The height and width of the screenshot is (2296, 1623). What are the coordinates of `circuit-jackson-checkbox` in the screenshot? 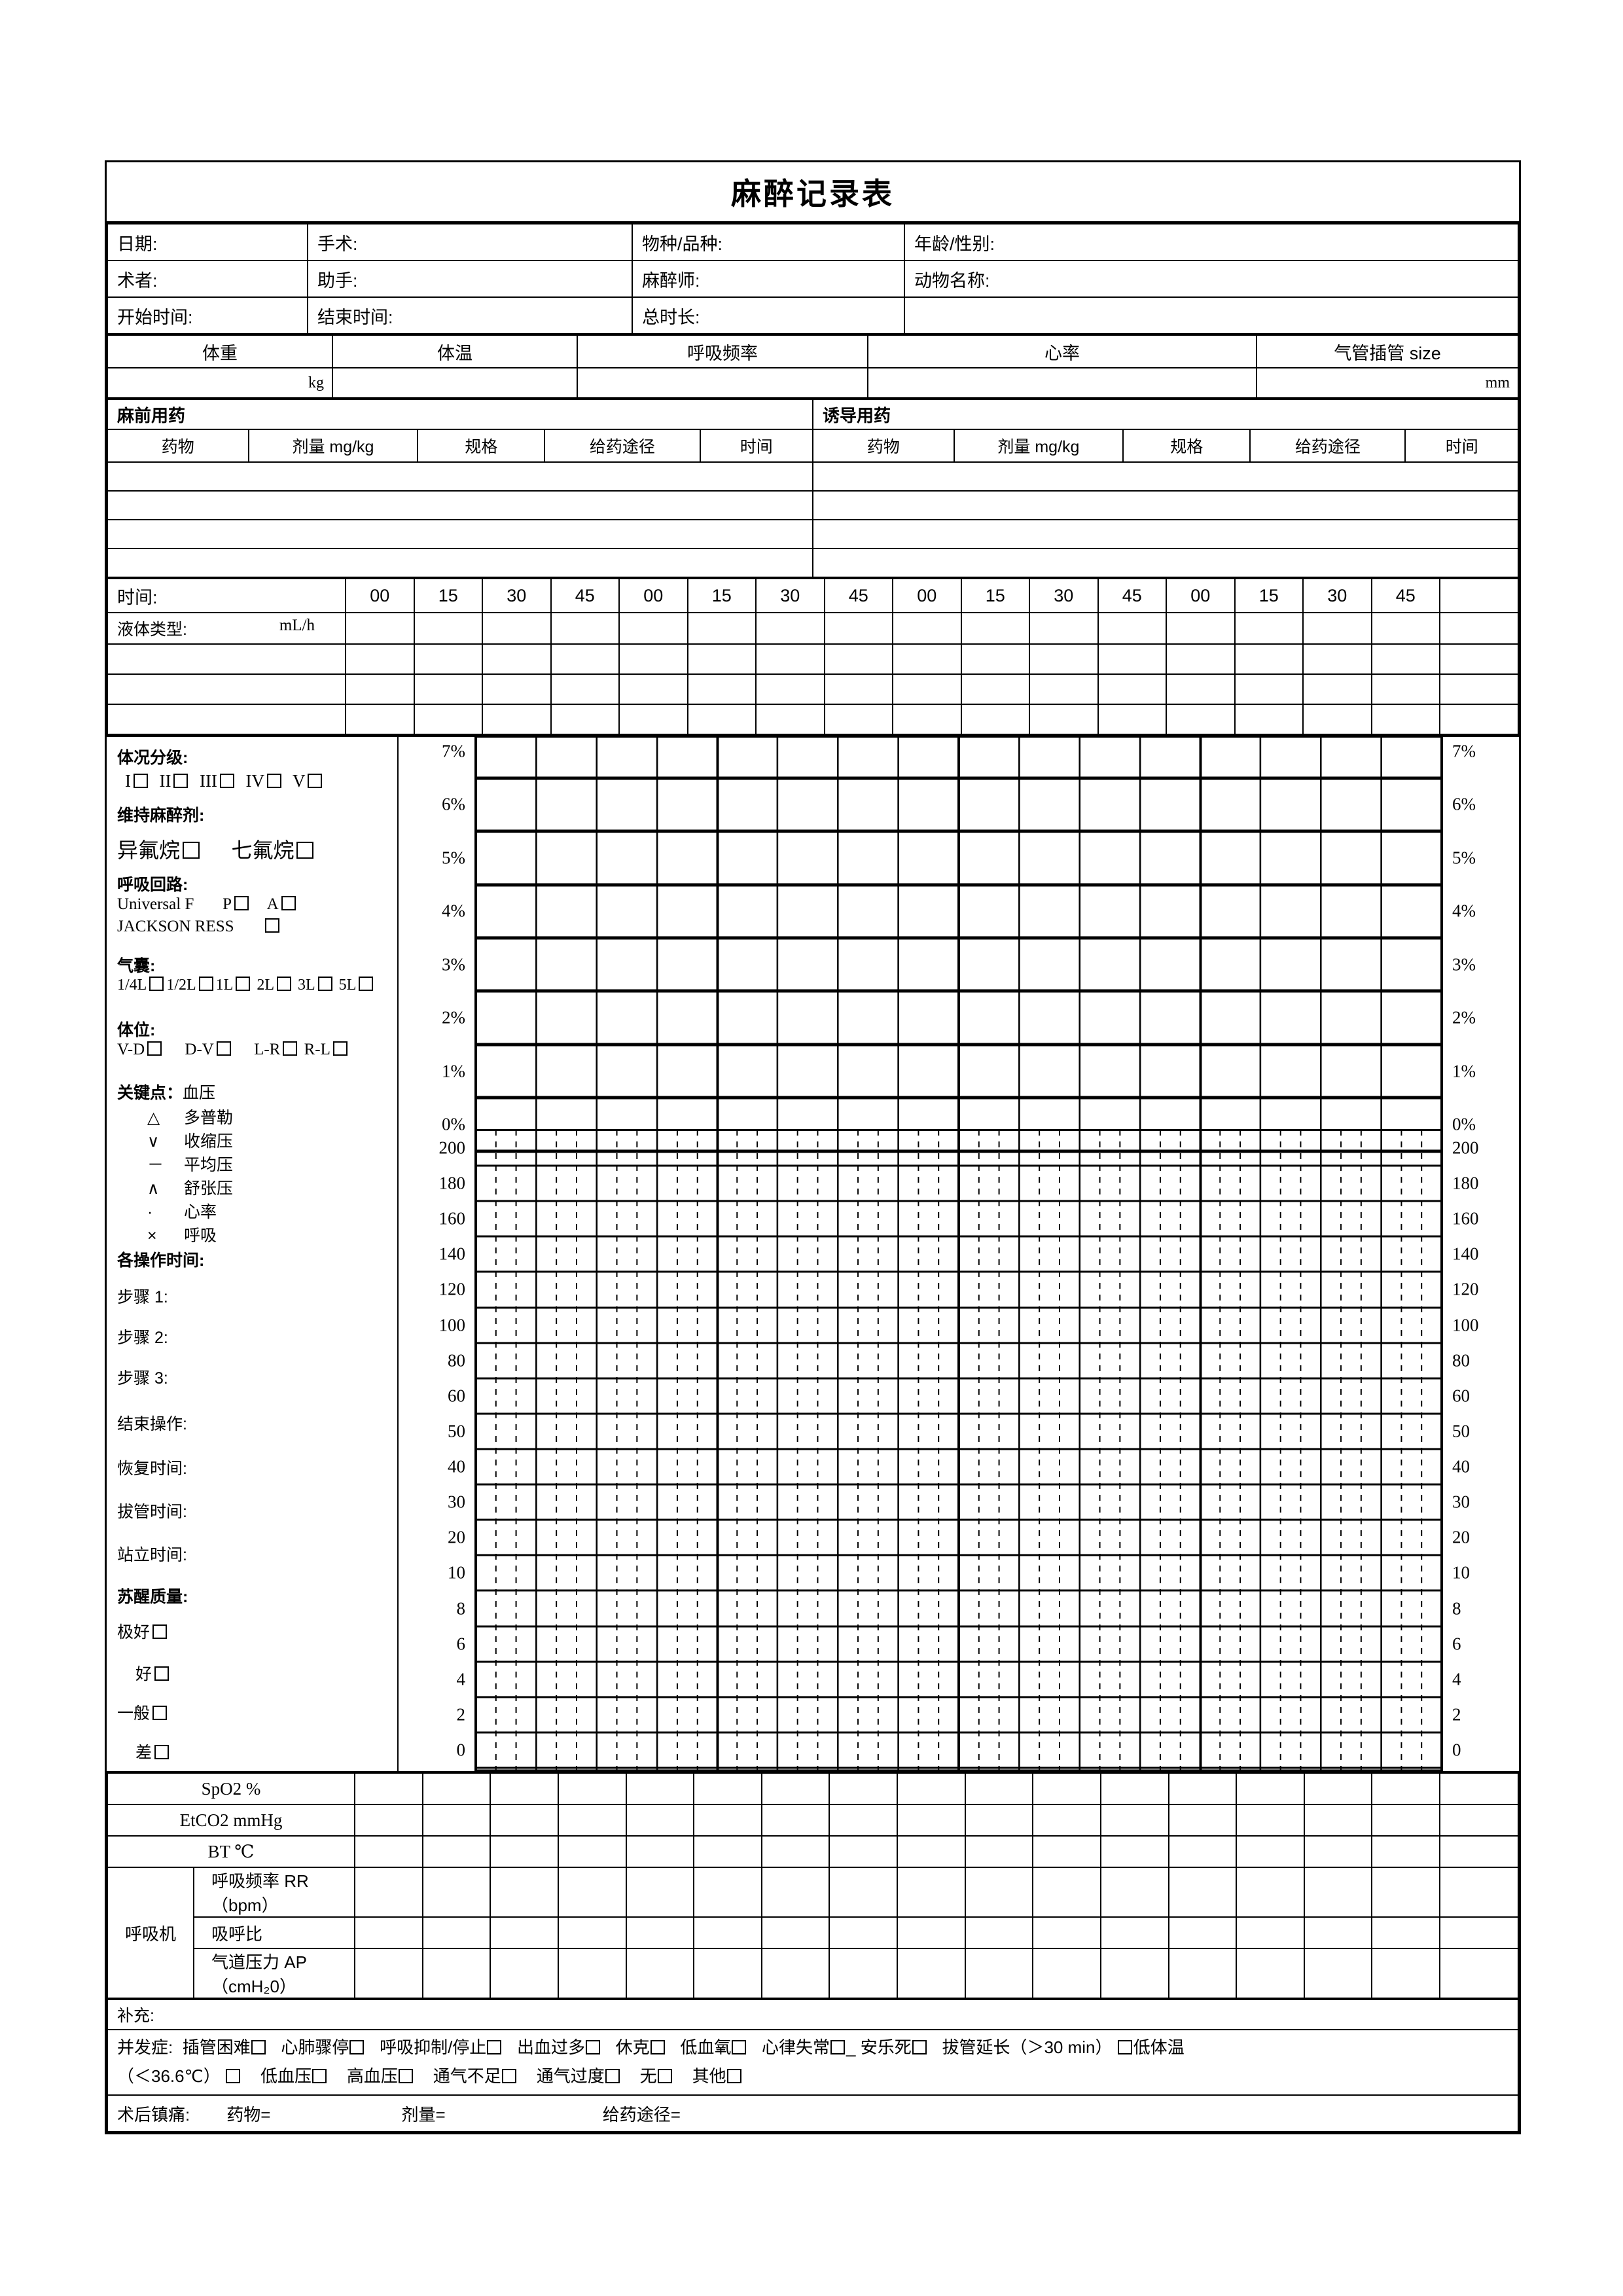 It's located at (272, 925).